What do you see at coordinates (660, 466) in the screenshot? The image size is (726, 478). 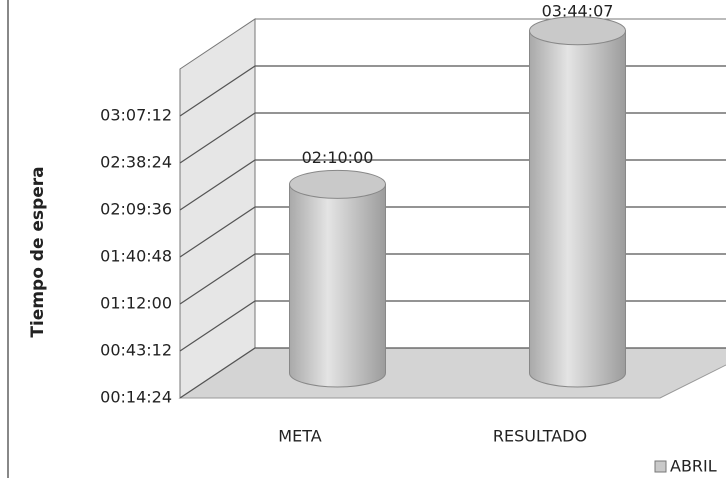 I see `legend-swatch` at bounding box center [660, 466].